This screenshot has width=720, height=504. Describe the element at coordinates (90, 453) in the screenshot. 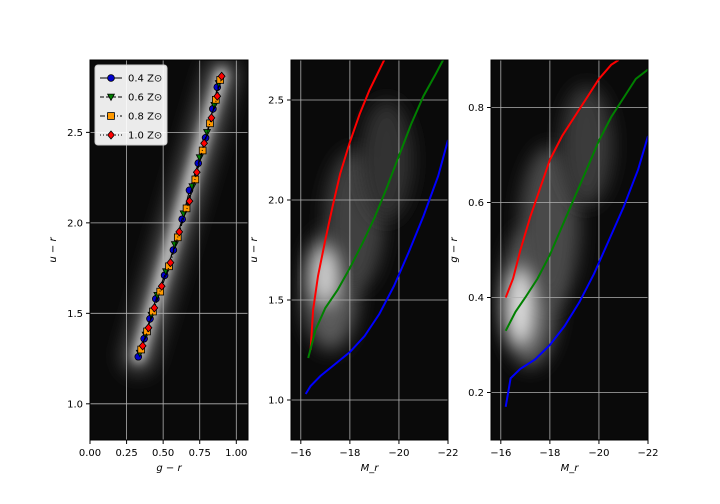

I see `x-tick-label: 0.00` at that location.